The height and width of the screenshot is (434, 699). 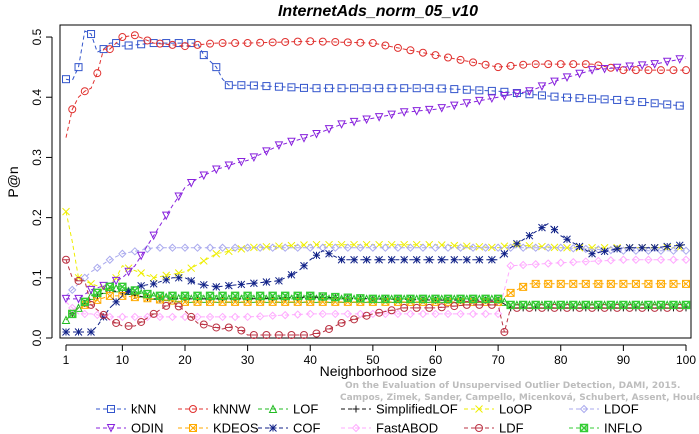 I want to click on x-axis-label: Neighborhood size, so click(x=378, y=371).